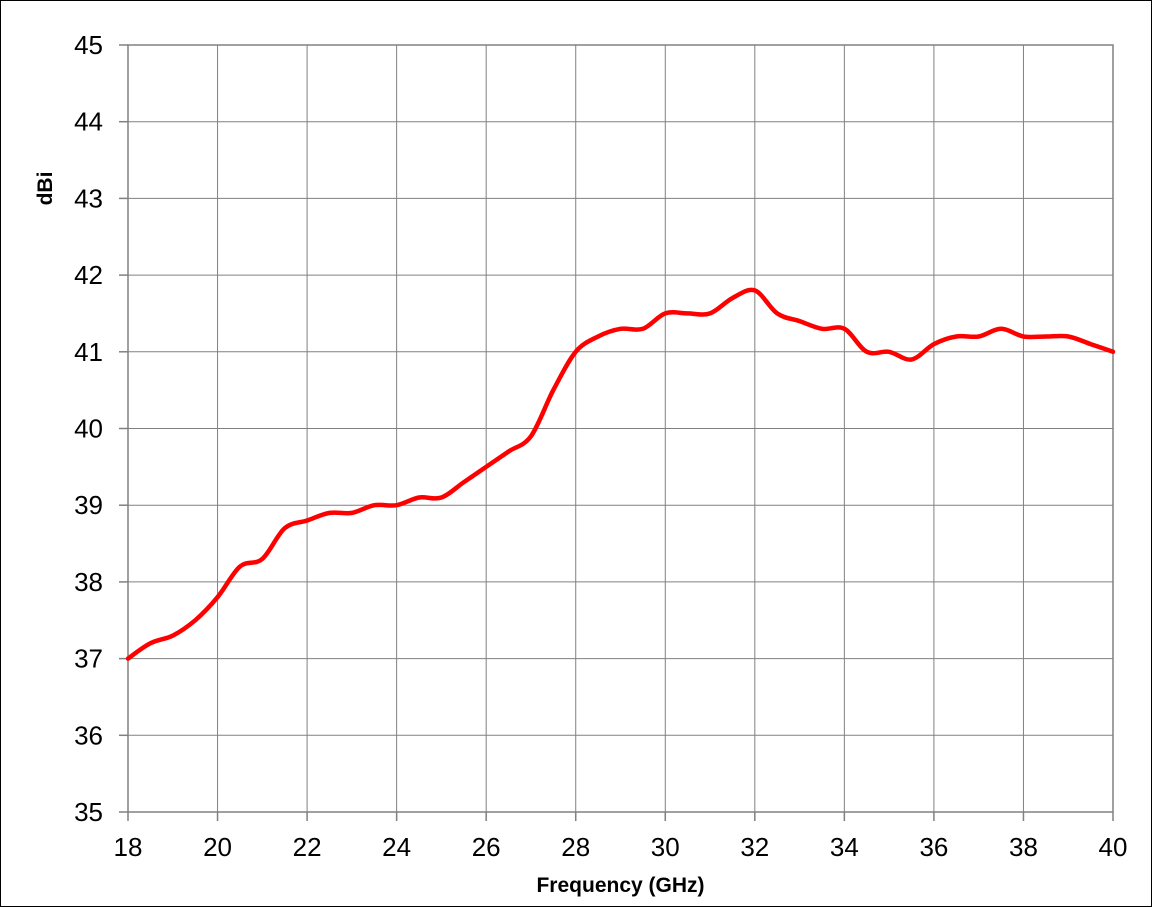  I want to click on y-tick-label: 44, so click(88, 122).